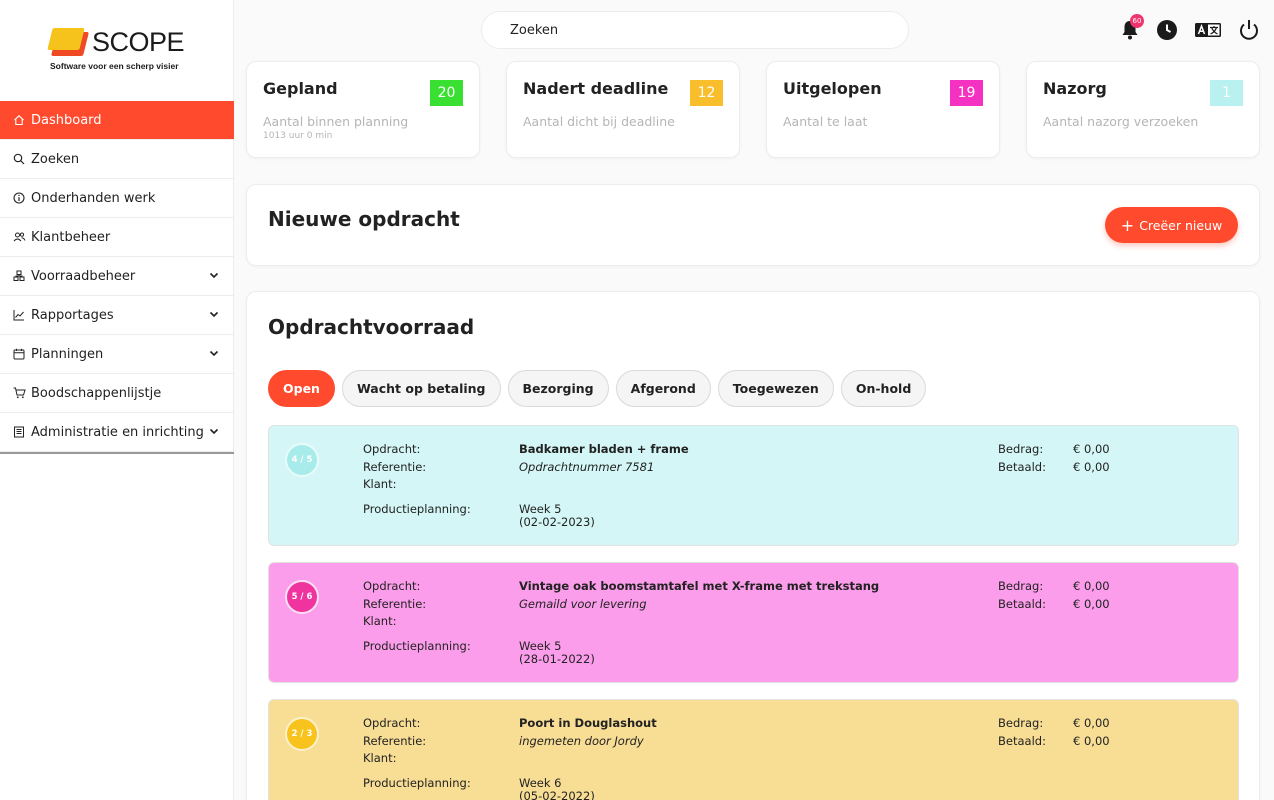  I want to click on orders-title: Opdrachtvoorraad, so click(371, 327).